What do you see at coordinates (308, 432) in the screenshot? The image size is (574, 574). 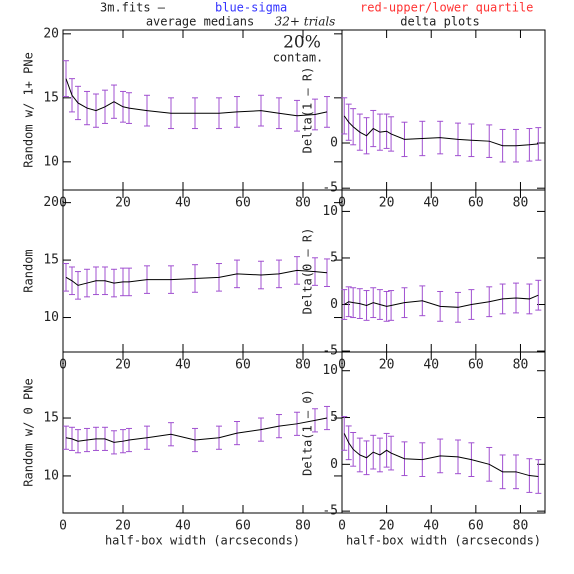 I see `y-axis-label: Delta(1 – 0)` at bounding box center [308, 432].